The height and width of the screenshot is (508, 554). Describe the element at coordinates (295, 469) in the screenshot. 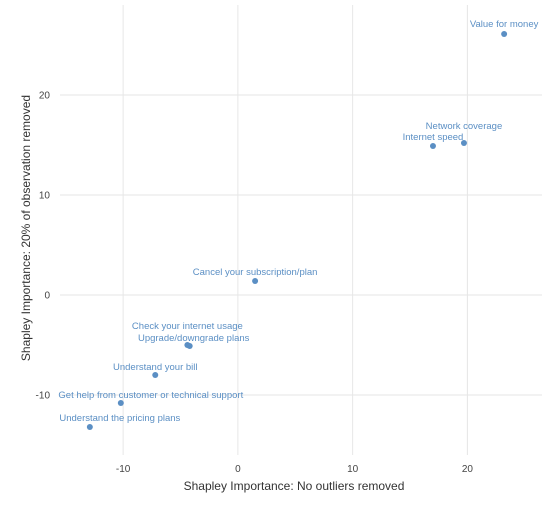

I see `x-tick-labels: -10 0 10 20` at that location.